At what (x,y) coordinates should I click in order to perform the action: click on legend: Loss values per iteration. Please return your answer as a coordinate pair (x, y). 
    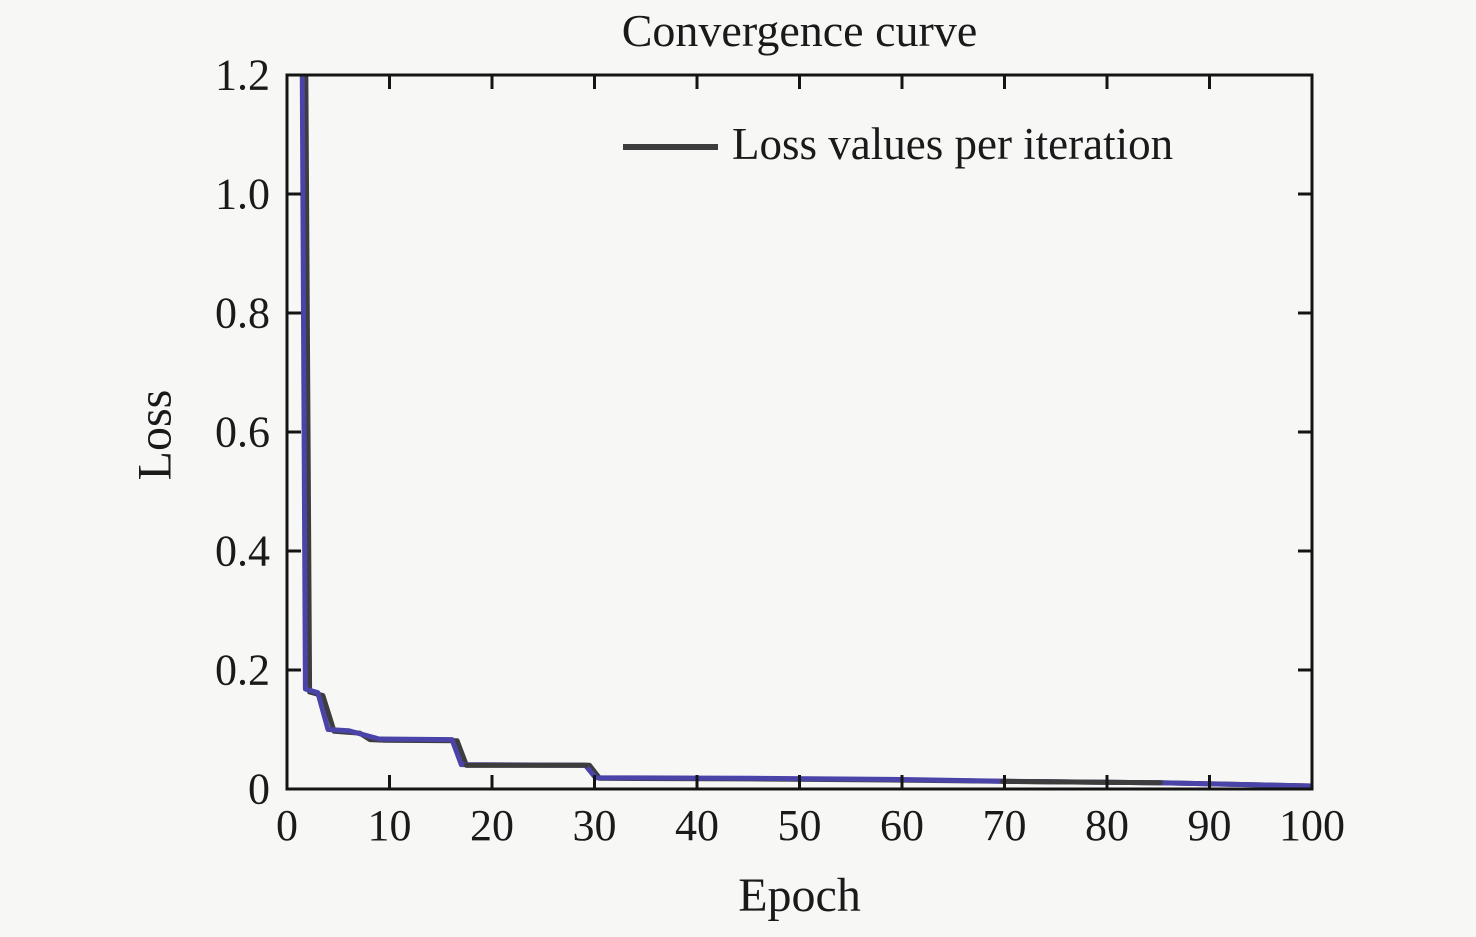
    Looking at the image, I should click on (898, 144).